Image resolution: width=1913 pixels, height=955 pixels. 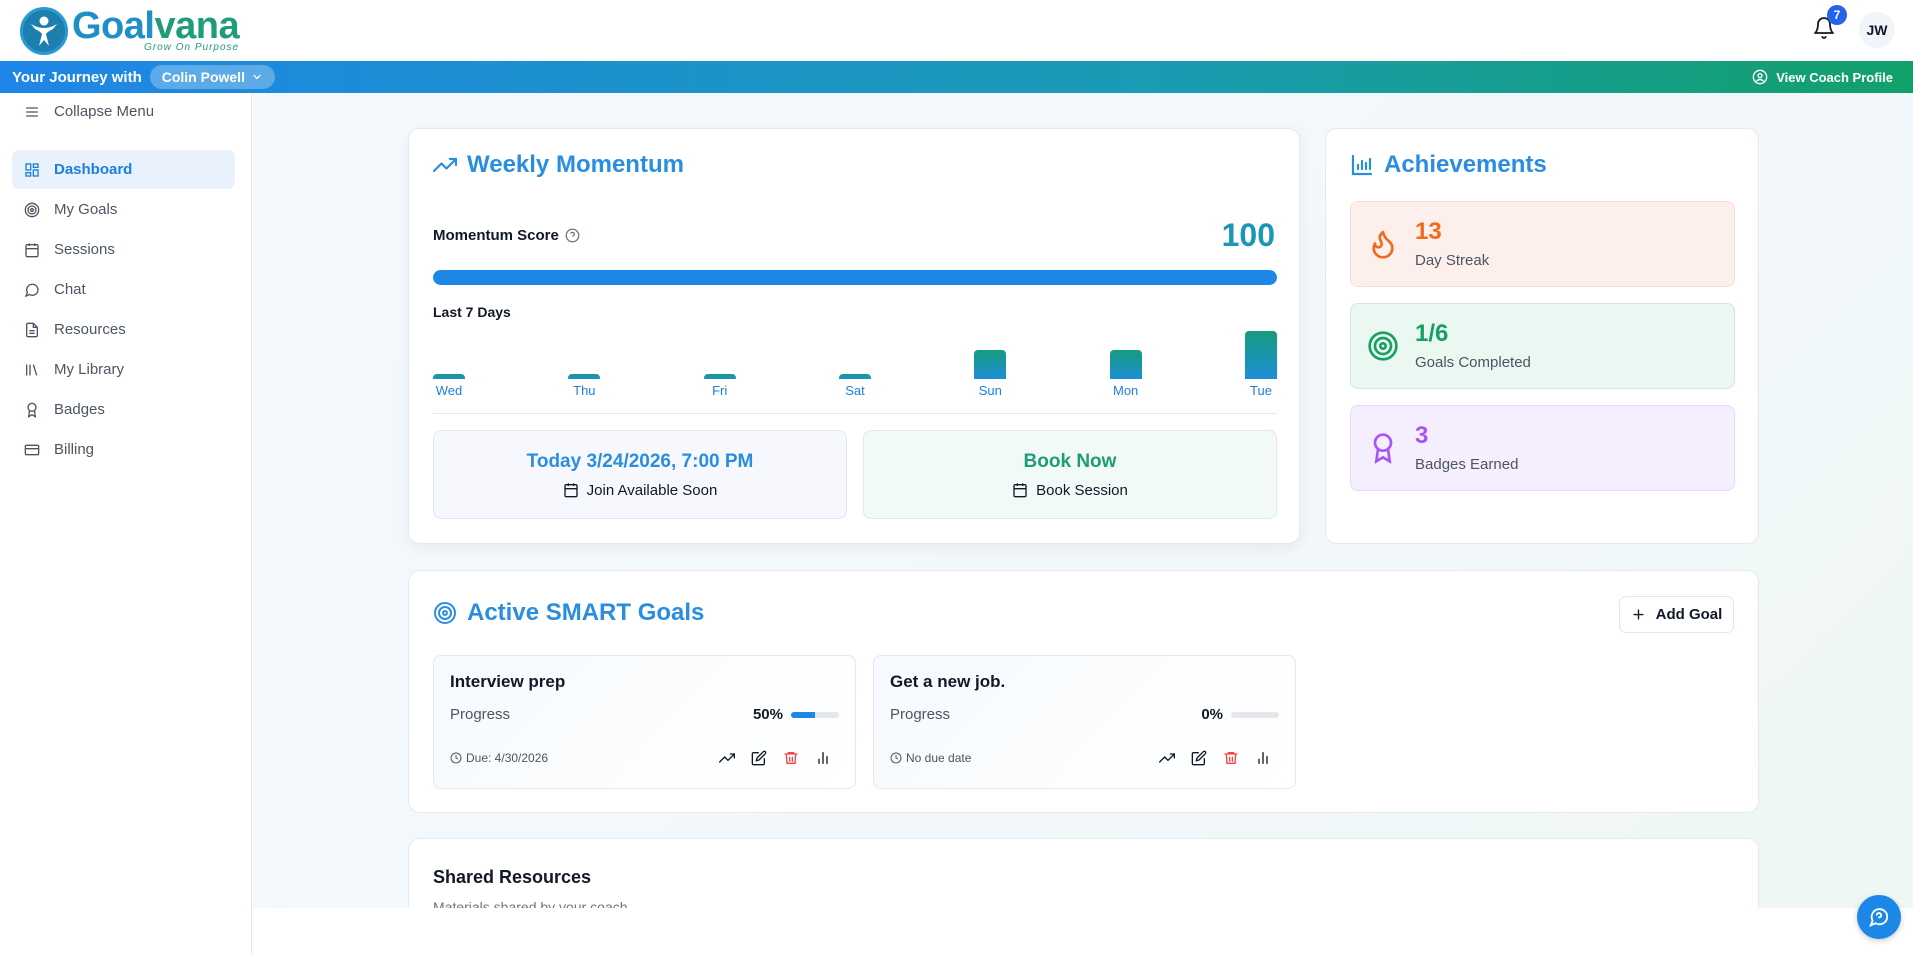 I want to click on goal-progress-percent: 0%, so click(x=1212, y=714).